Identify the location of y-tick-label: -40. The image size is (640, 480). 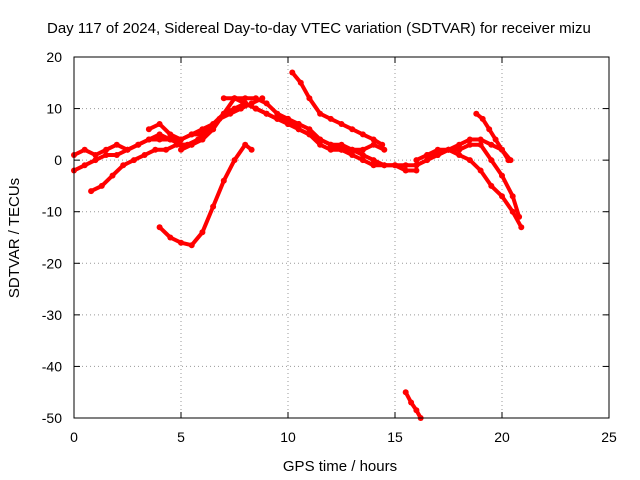
(52, 366).